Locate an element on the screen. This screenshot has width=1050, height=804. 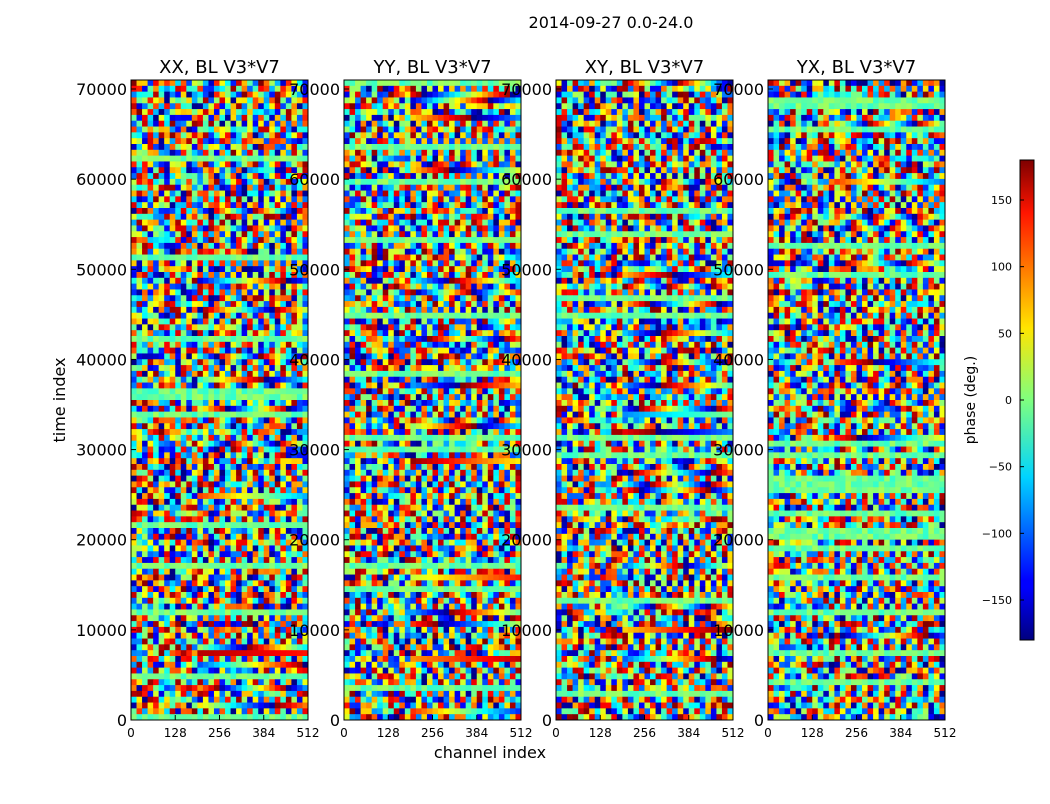
figure-title: 2014-09-27 0.0-24.0 is located at coordinates (611, 22).